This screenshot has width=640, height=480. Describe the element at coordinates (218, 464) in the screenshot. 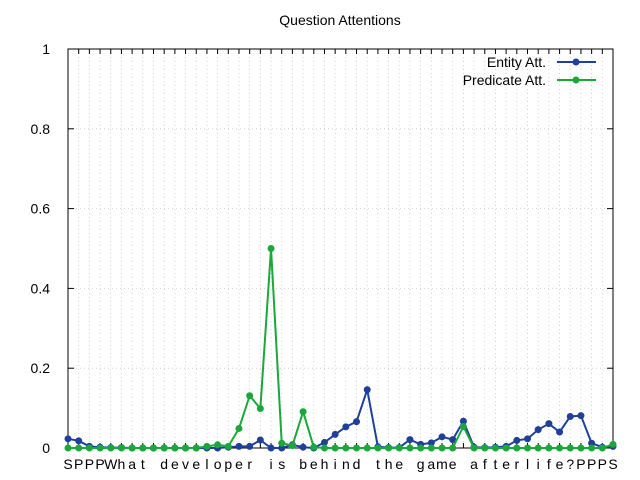

I see `x-tick-label: o` at that location.